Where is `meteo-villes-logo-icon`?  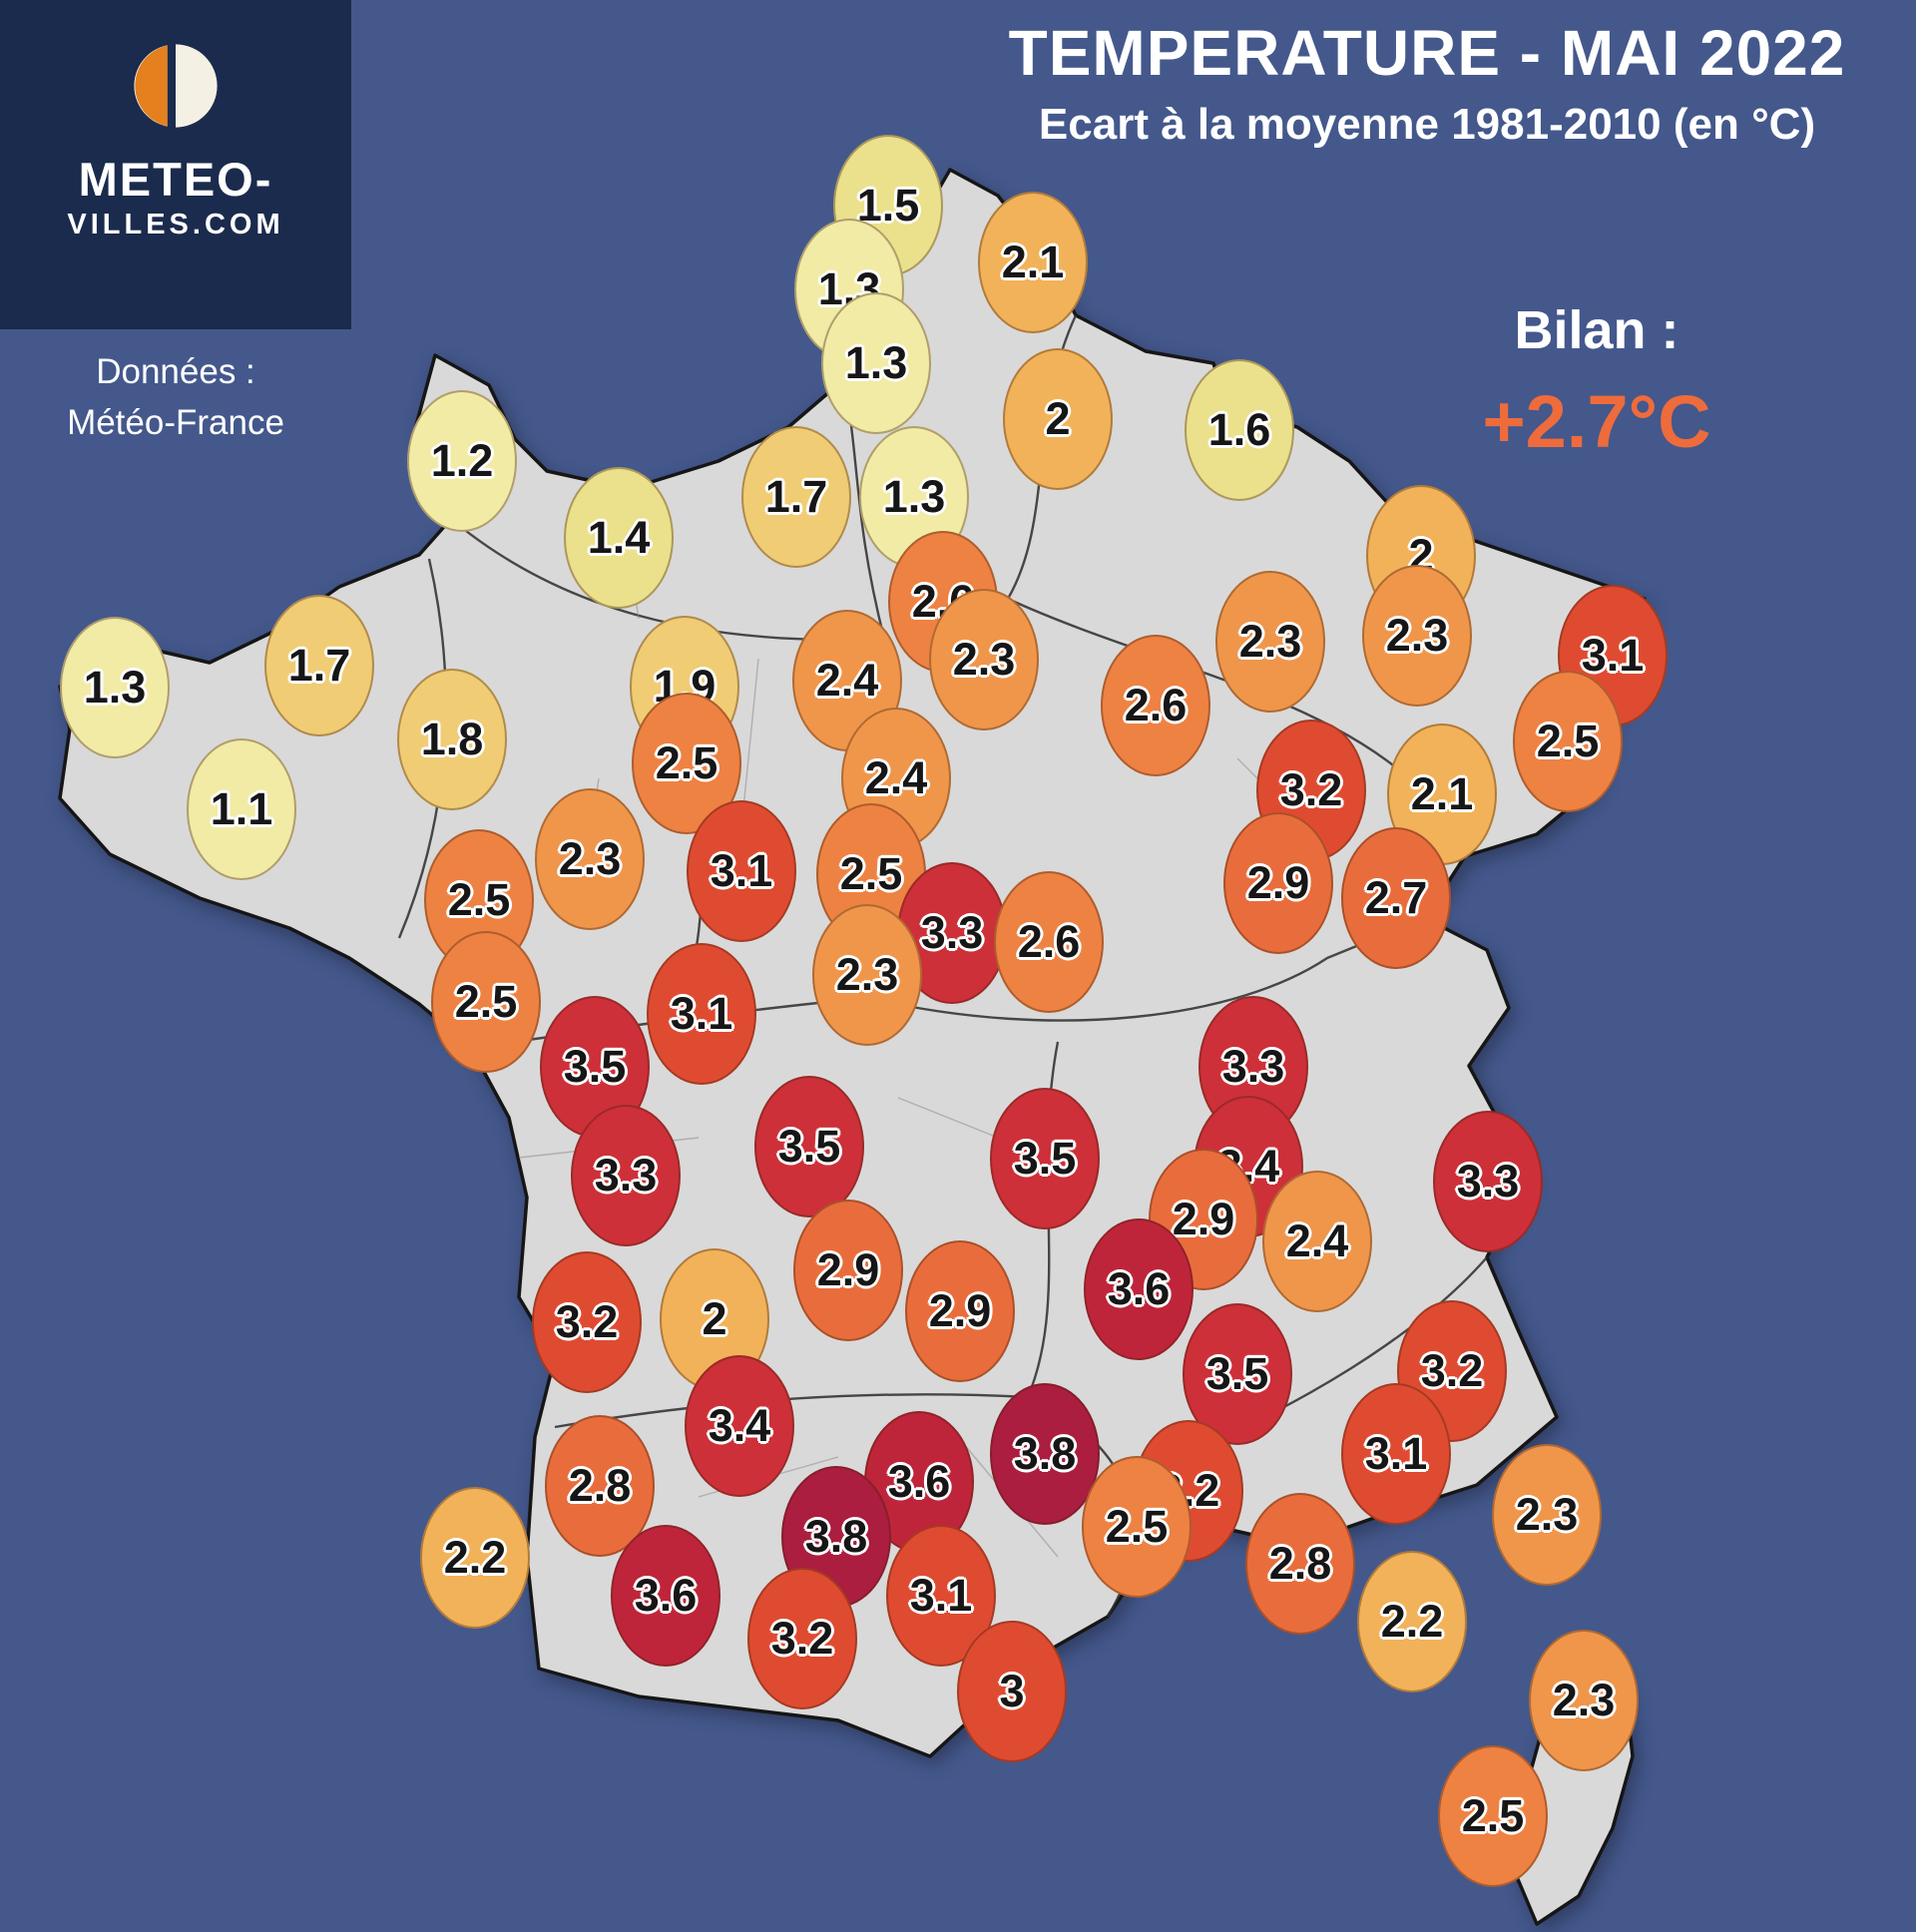
meteo-villes-logo-icon is located at coordinates (176, 86).